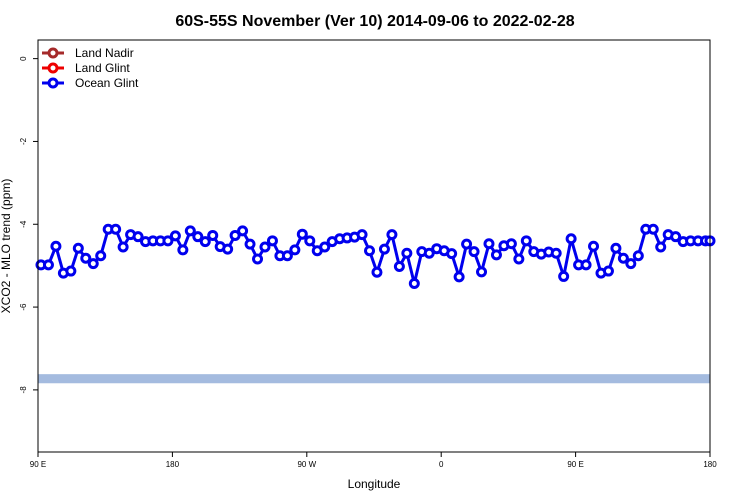 The width and height of the screenshot is (750, 500). Describe the element at coordinates (306, 464) in the screenshot. I see `x-tick-label: 90 W` at that location.